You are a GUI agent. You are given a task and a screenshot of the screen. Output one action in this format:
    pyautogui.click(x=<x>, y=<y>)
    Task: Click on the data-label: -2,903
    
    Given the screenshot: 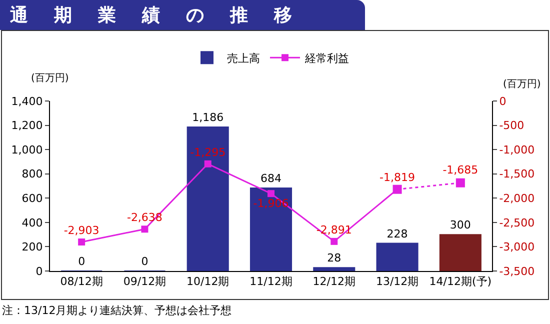 What is the action you would take?
    pyautogui.click(x=82, y=230)
    